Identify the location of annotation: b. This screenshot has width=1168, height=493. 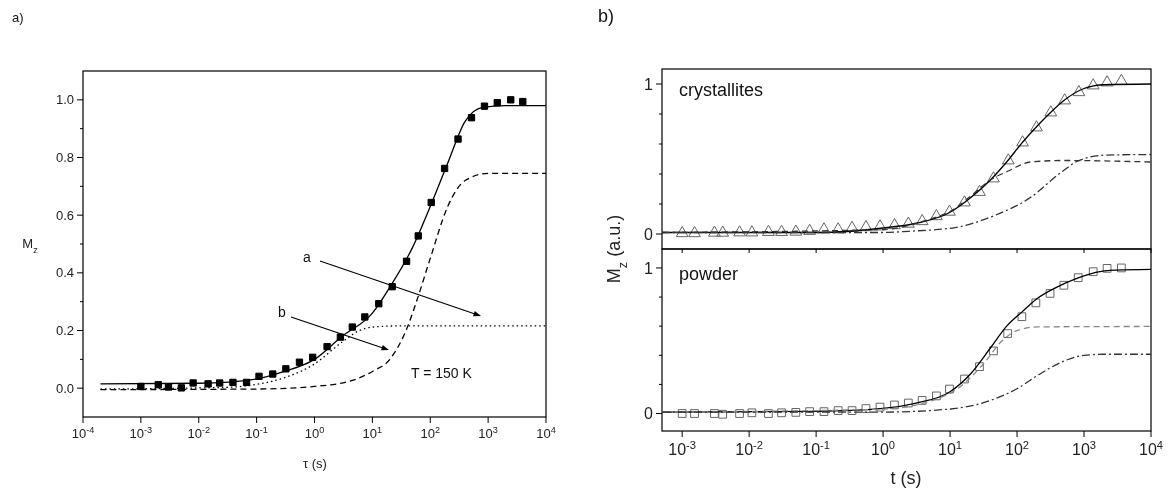
(282, 312).